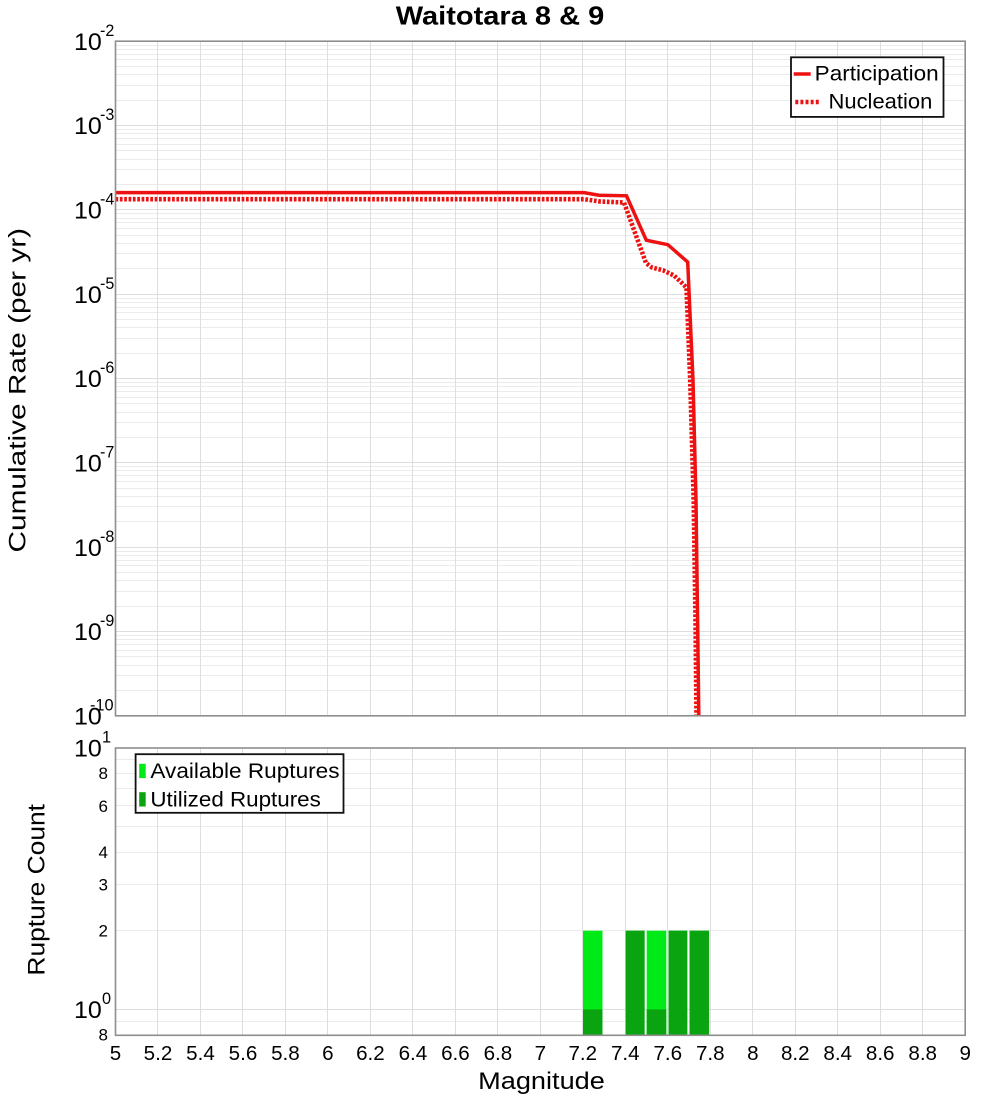 The height and width of the screenshot is (1105, 1000). Describe the element at coordinates (107, 31) in the screenshot. I see `svg-text: -2` at that location.